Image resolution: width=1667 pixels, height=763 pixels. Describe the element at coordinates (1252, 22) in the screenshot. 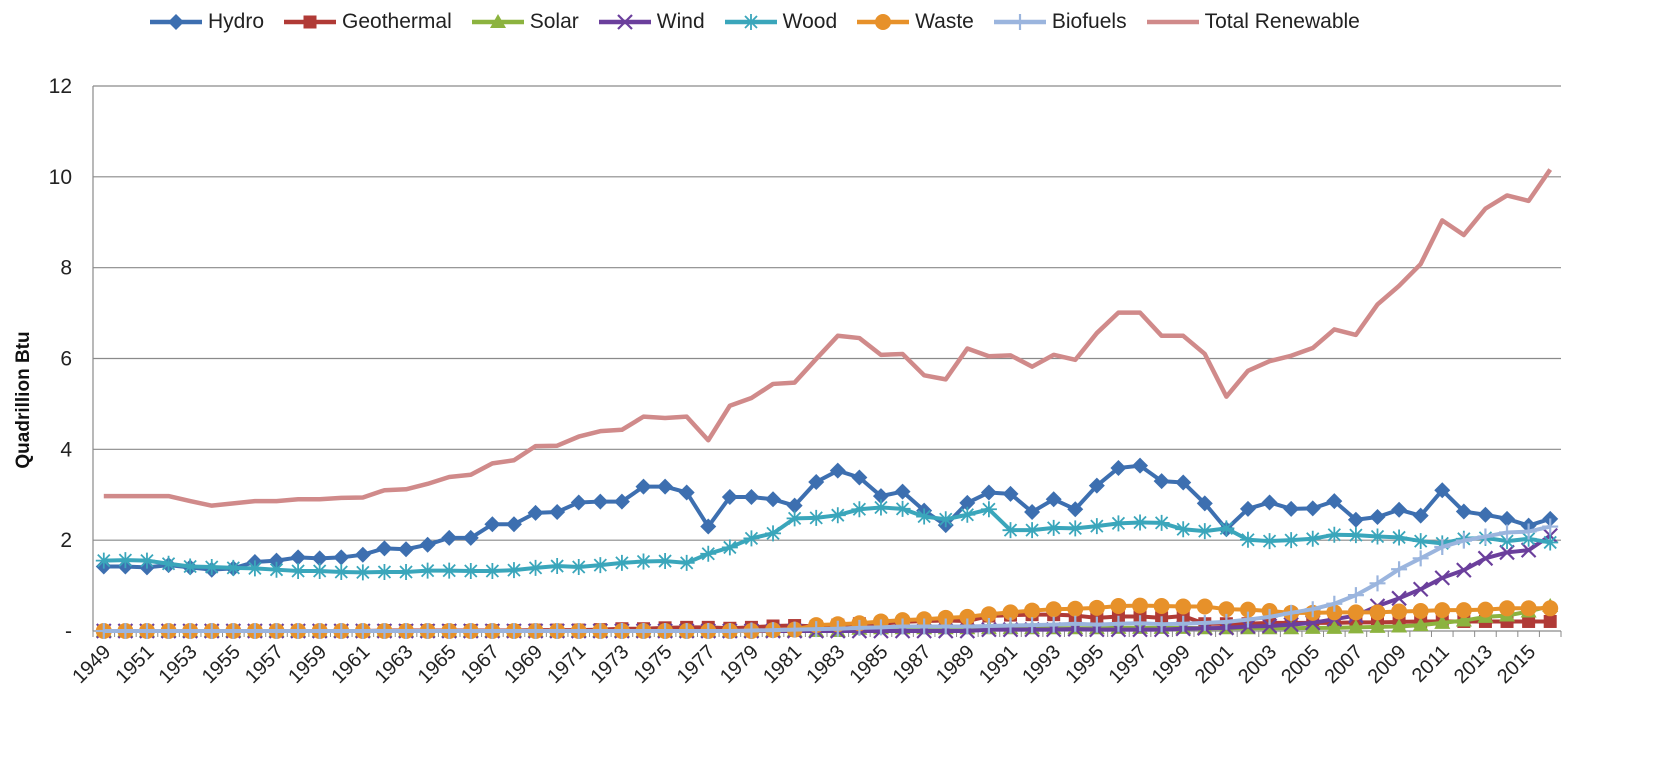

I see `legend-item-total-renewable: Total Renewable` at that location.